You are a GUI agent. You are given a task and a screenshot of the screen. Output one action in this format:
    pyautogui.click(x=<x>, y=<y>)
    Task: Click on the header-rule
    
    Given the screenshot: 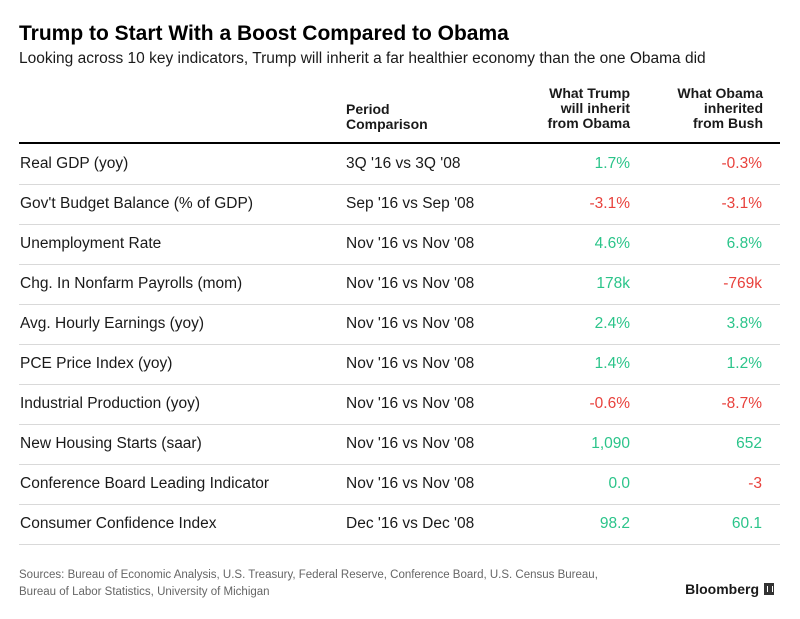 What is the action you would take?
    pyautogui.click(x=399, y=143)
    